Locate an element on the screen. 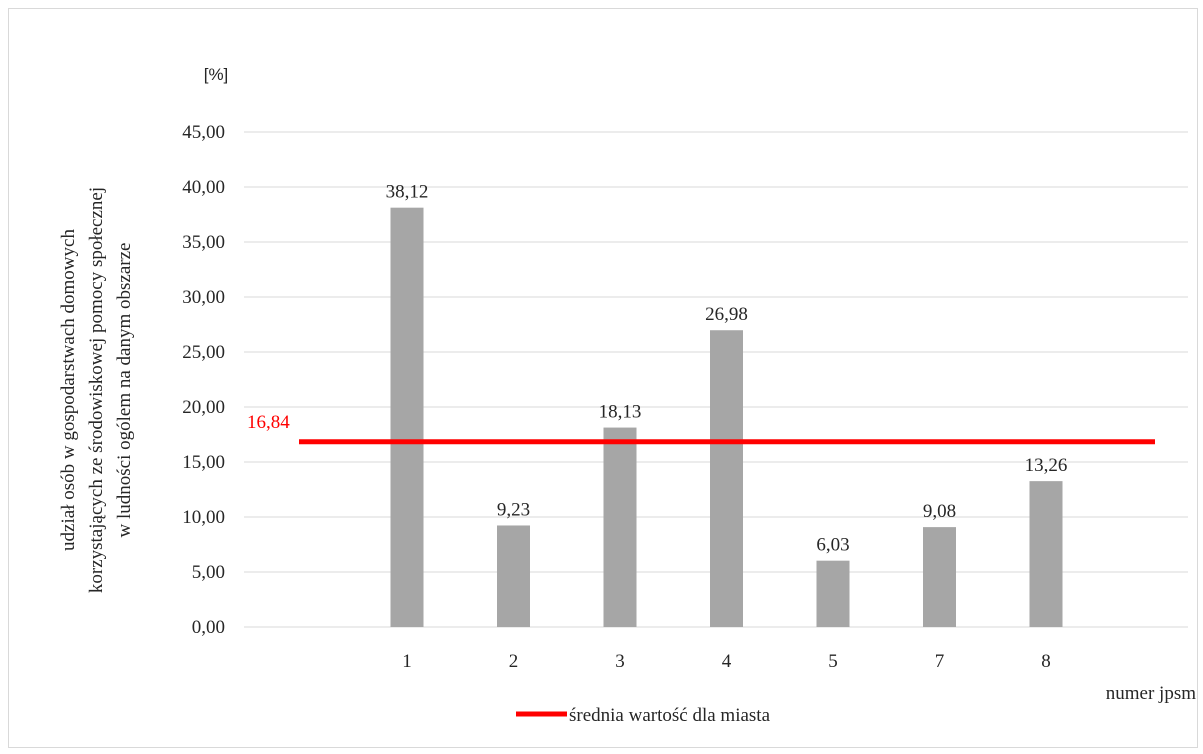 This screenshot has height=754, width=1203. y-tick-label: 20,00 is located at coordinates (203, 407).